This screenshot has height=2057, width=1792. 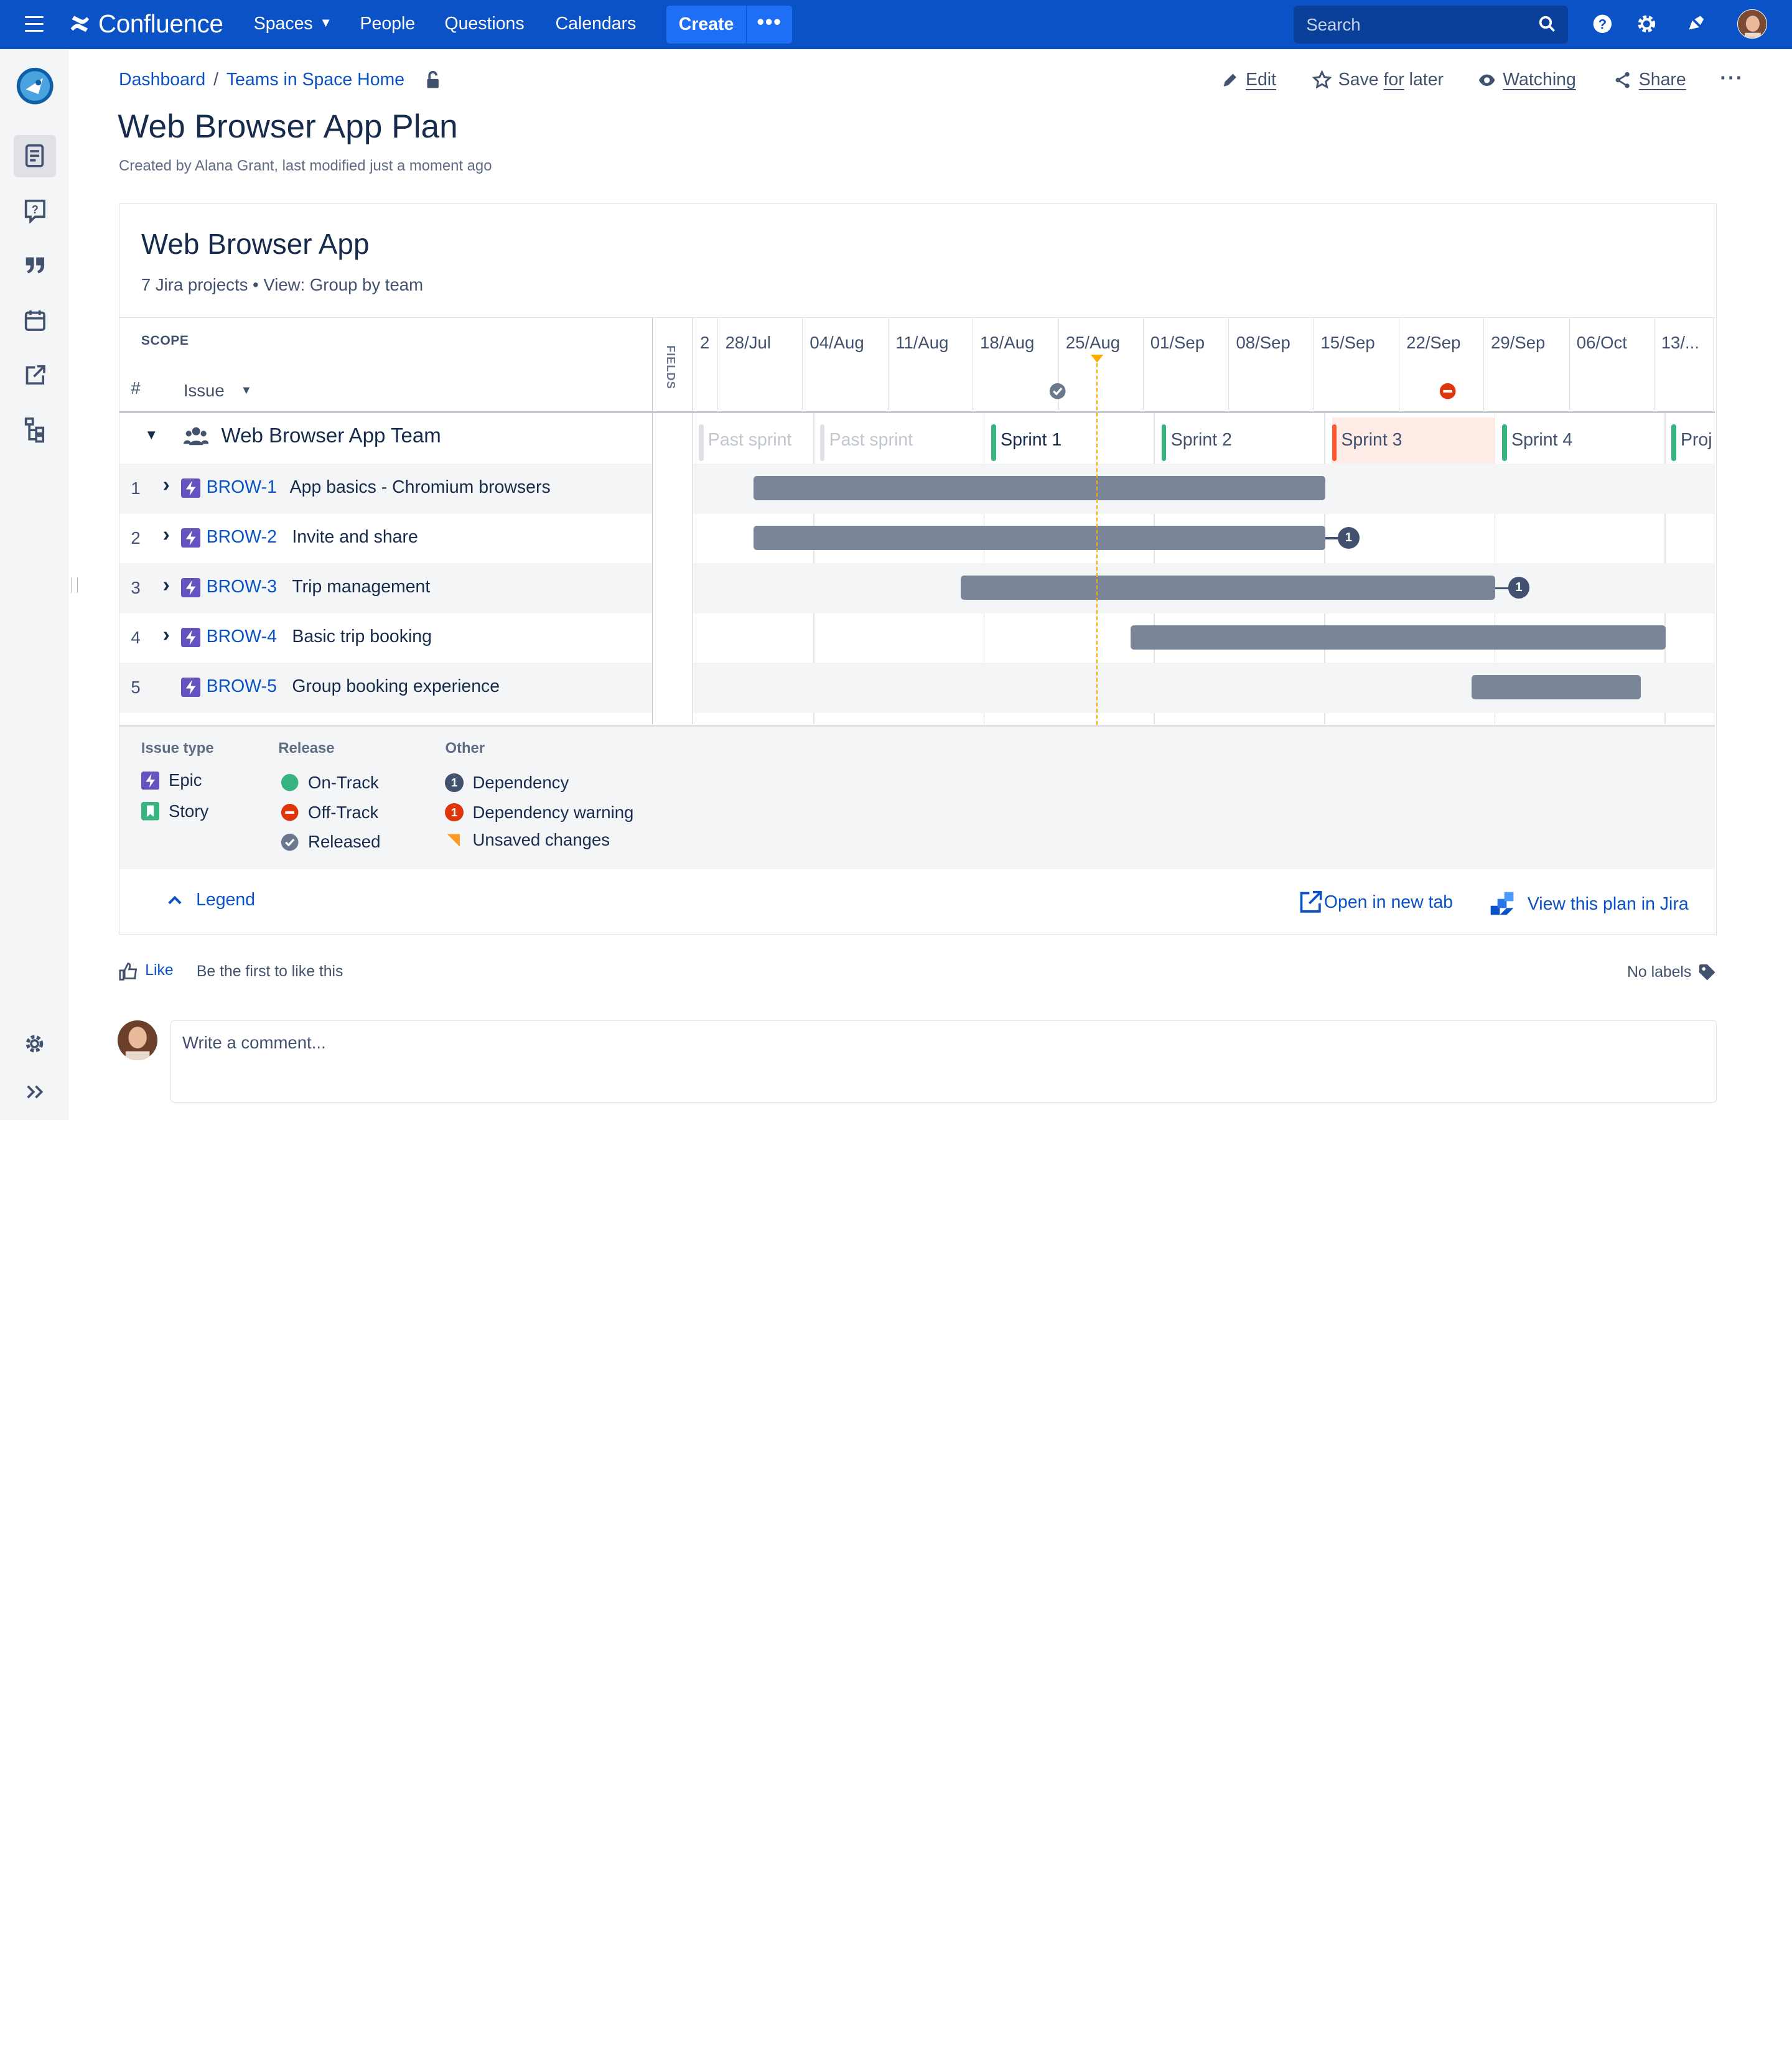 What do you see at coordinates (1073, 440) in the screenshot?
I see `sprint-cell: Sprint 1` at bounding box center [1073, 440].